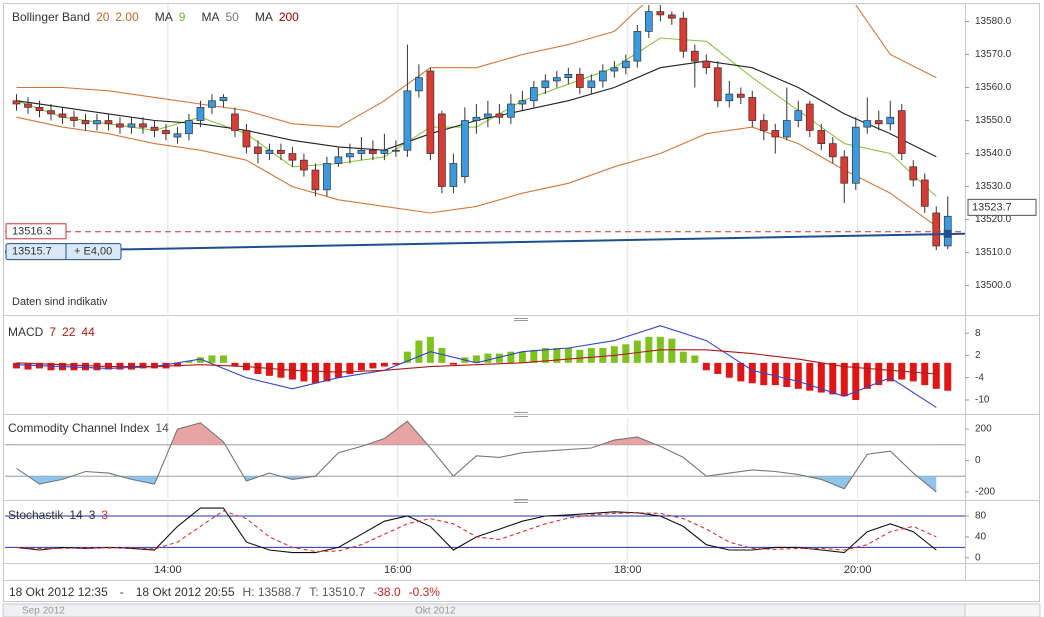 The height and width of the screenshot is (617, 1044). What do you see at coordinates (76, 515) in the screenshot?
I see `legend-param: 14` at bounding box center [76, 515].